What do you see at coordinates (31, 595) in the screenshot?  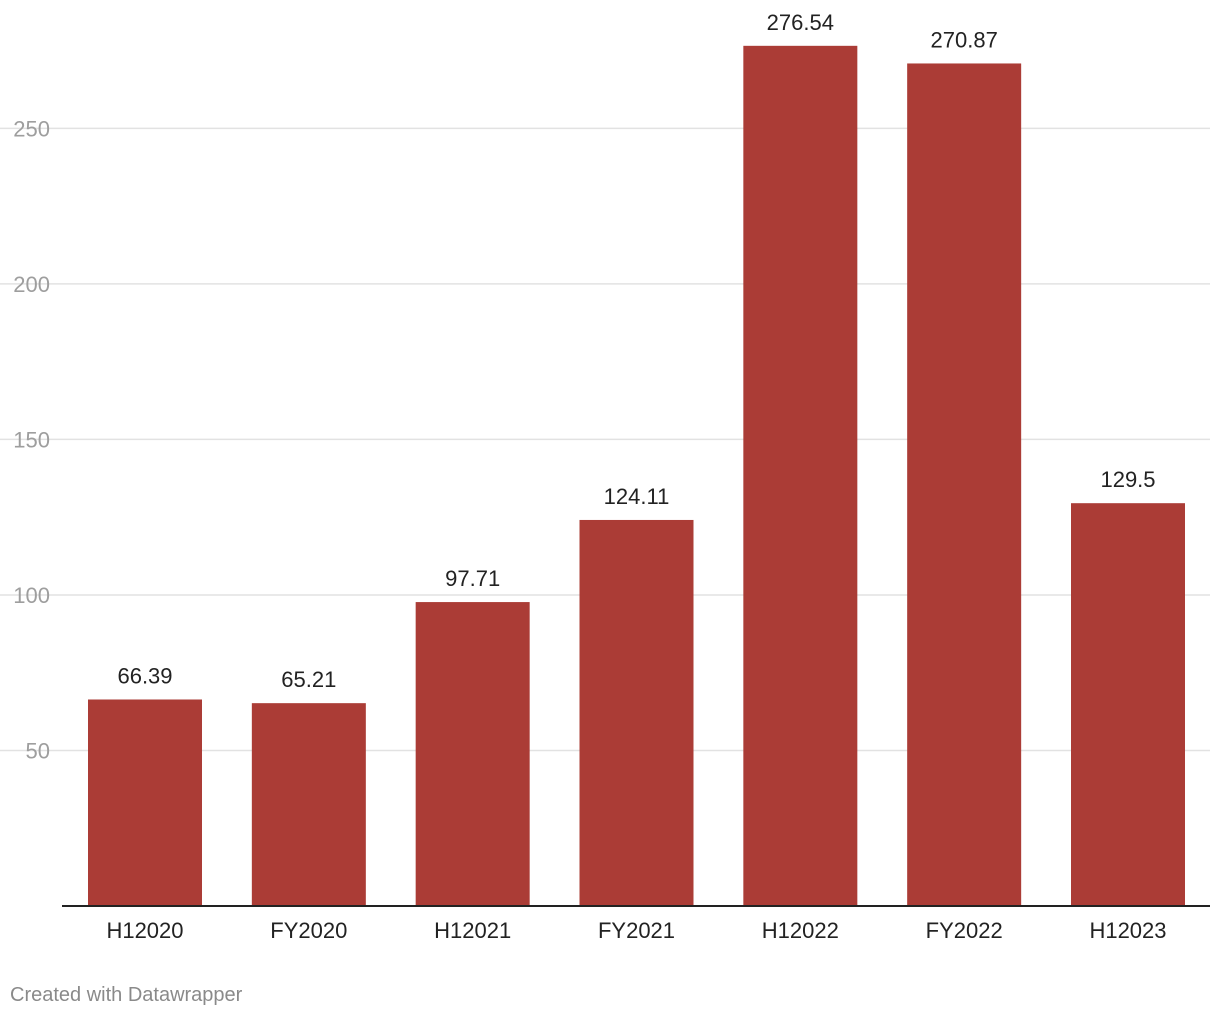 I see `y-tick-label-100: 100` at bounding box center [31, 595].